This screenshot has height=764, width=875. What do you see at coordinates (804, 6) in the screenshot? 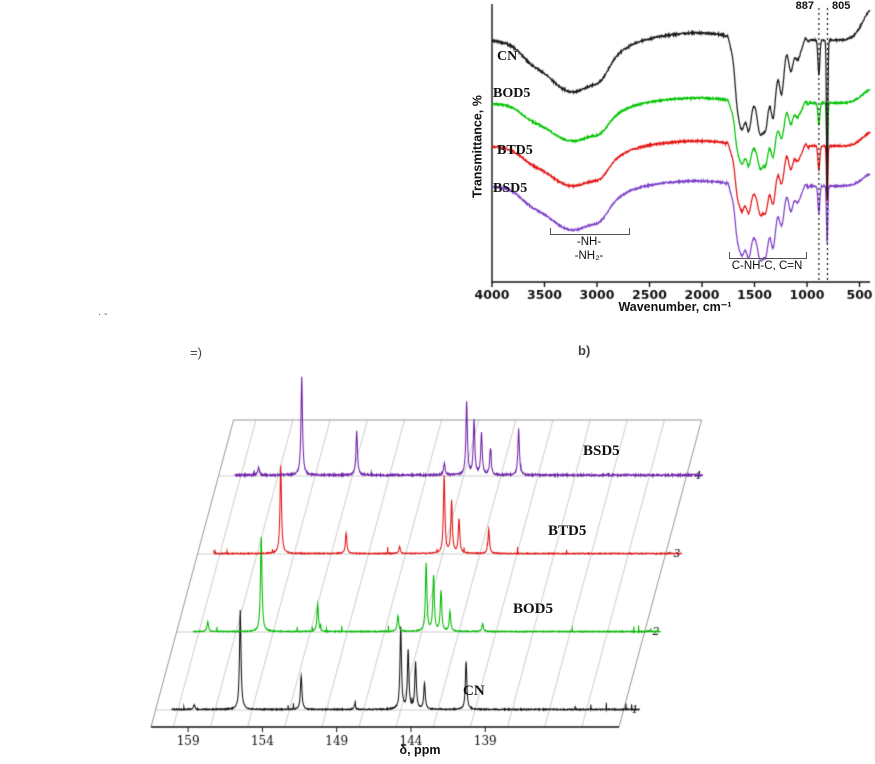
I see `ftir-annotation-887: 887` at bounding box center [804, 6].